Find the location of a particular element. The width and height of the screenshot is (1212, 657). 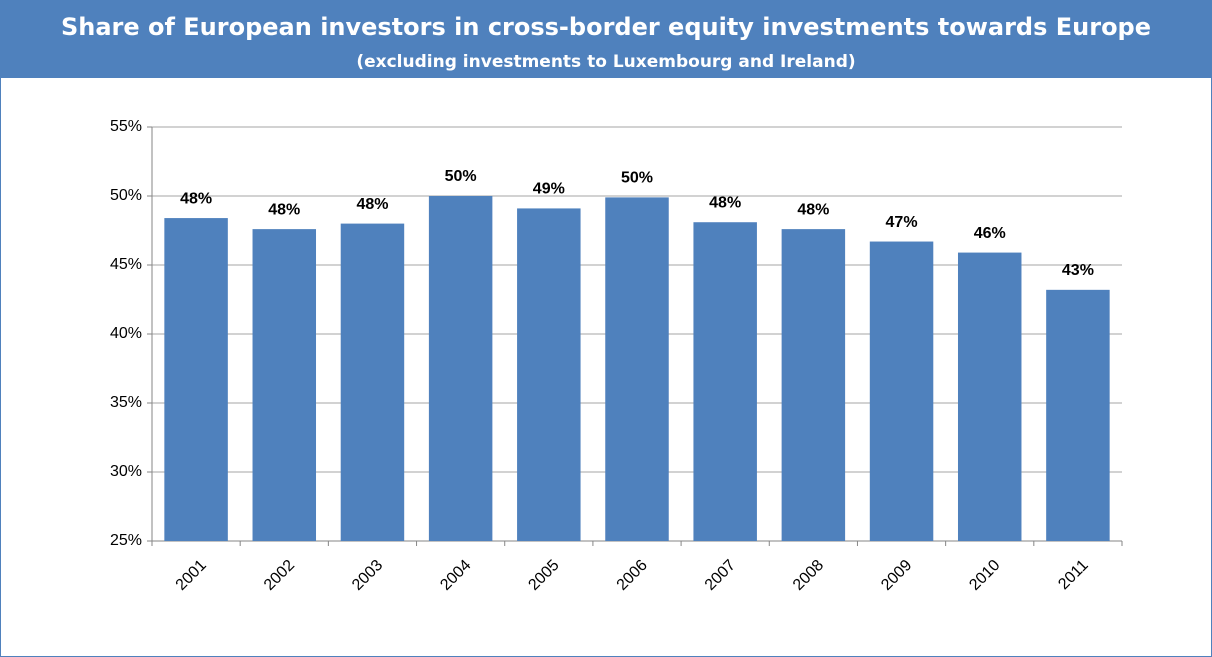

y-tick-label: 40% is located at coordinates (126, 333).